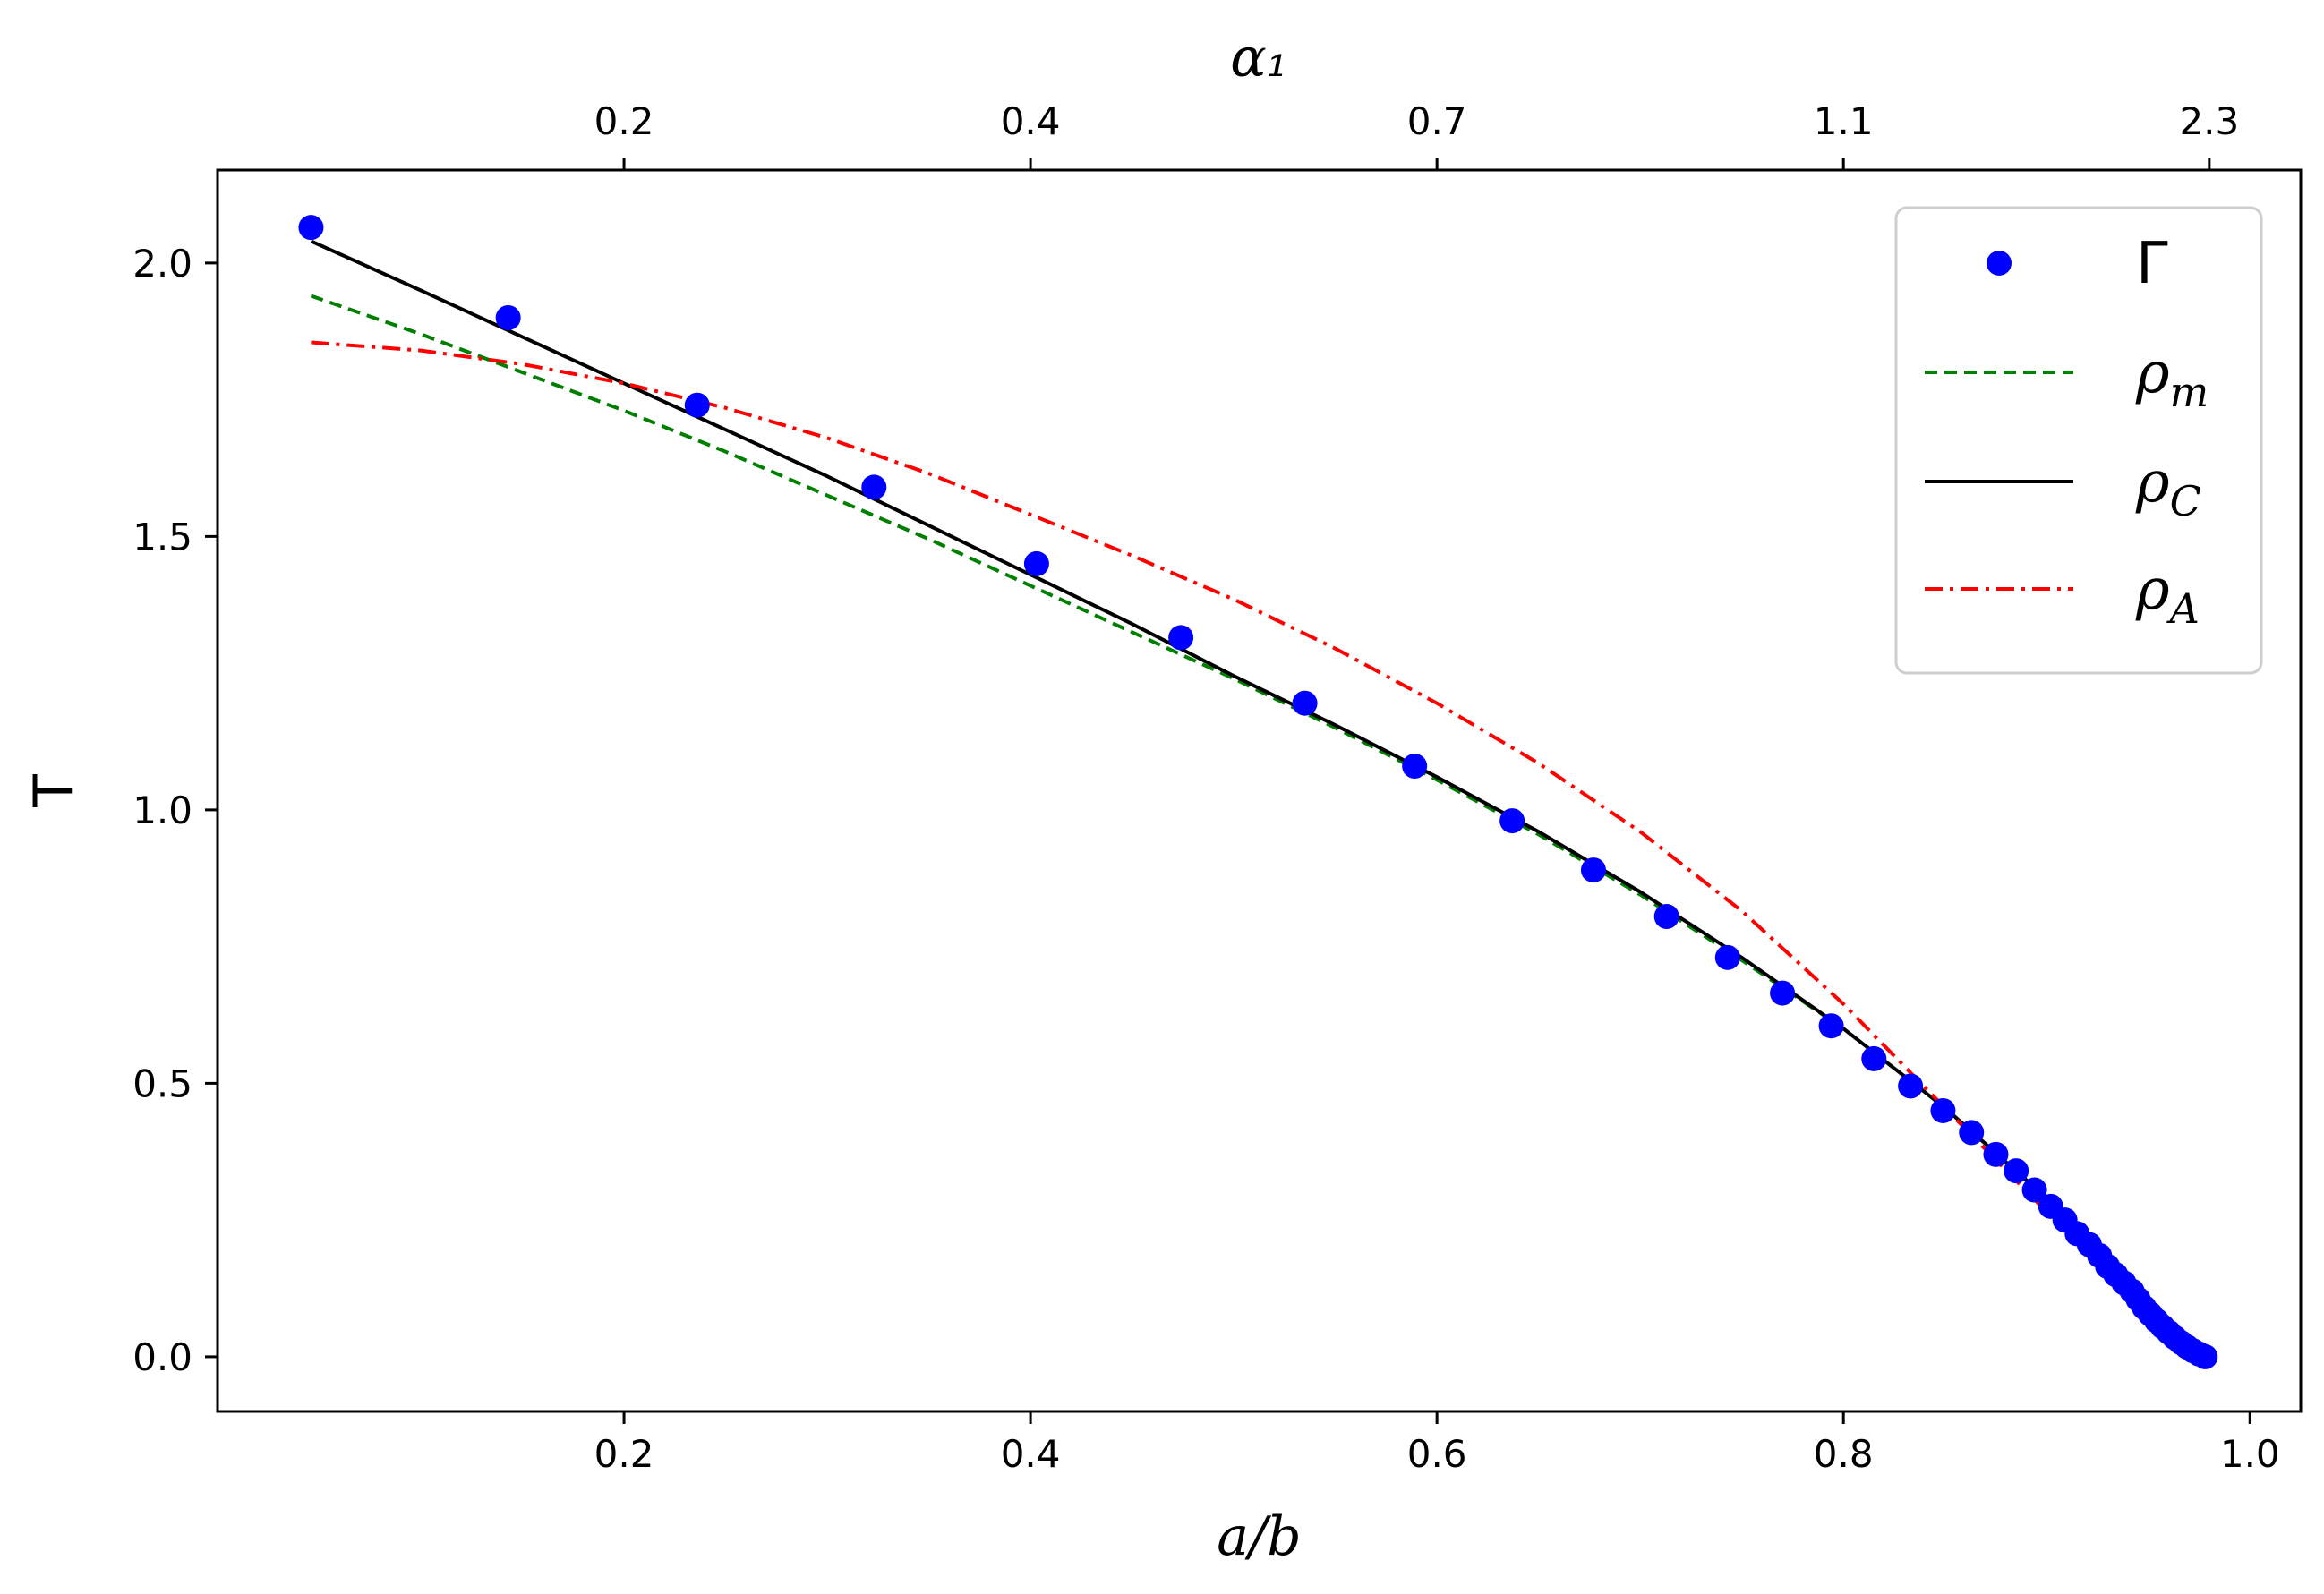  What do you see at coordinates (2172, 378) in the screenshot?
I see `legend-label: ρm` at bounding box center [2172, 378].